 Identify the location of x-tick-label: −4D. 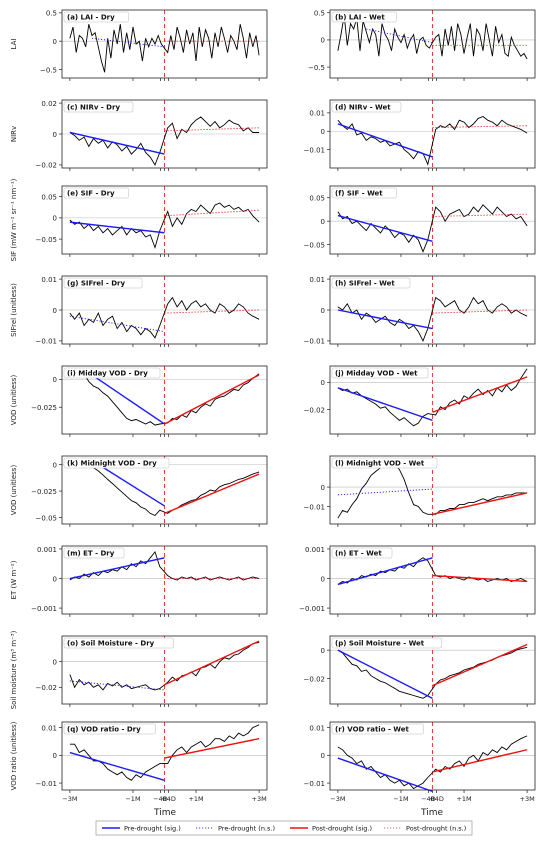
(428, 799).